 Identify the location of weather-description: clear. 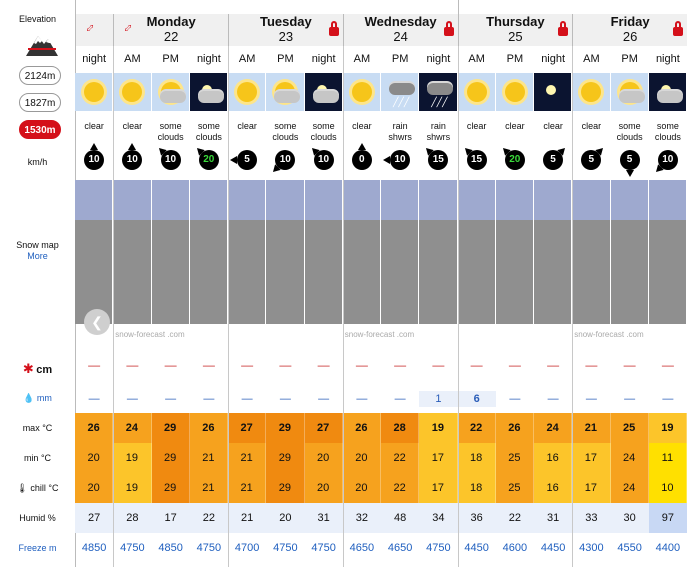
(94, 126).